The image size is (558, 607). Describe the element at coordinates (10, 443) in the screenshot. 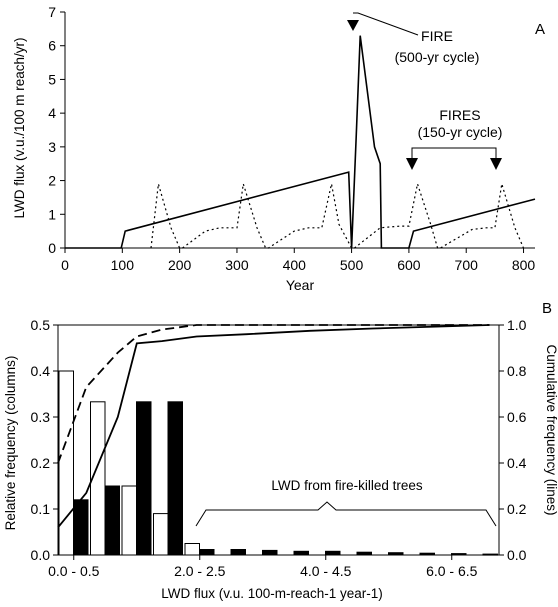

I see `panel-b-y-axis-label: Relative frequency (columns)` at that location.